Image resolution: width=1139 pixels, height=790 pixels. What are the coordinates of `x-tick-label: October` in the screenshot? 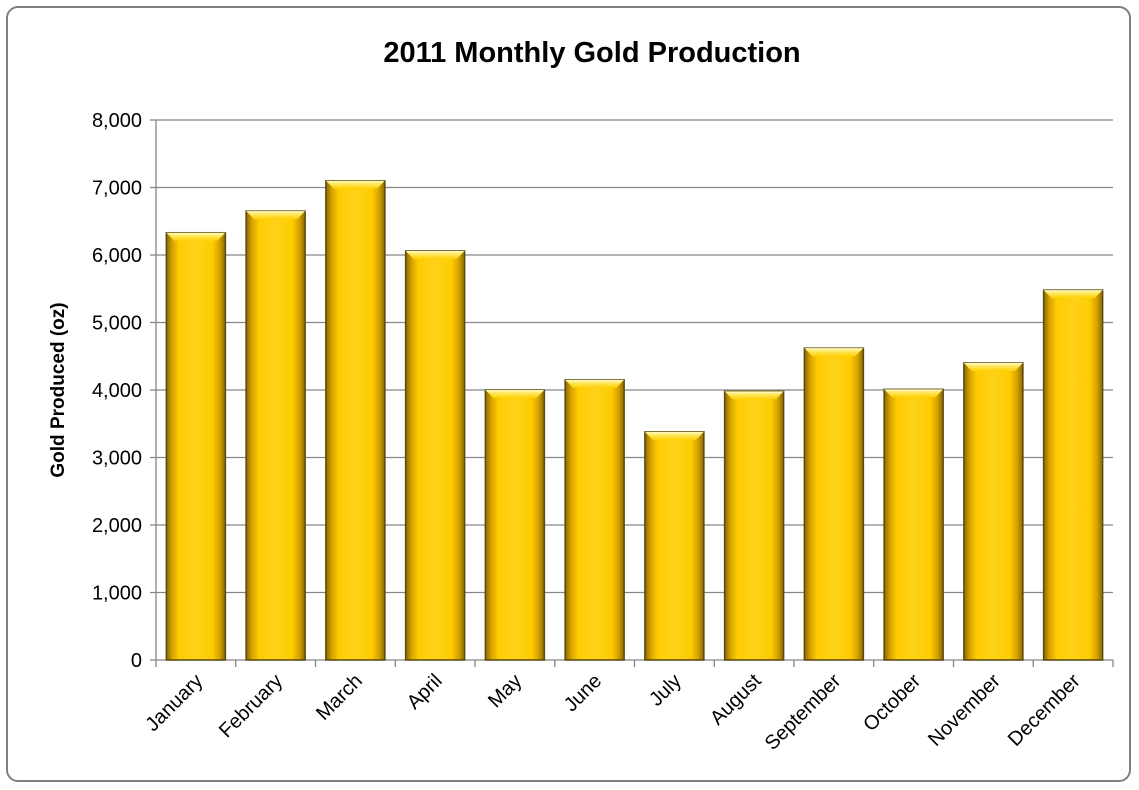 It's located at (892, 703).